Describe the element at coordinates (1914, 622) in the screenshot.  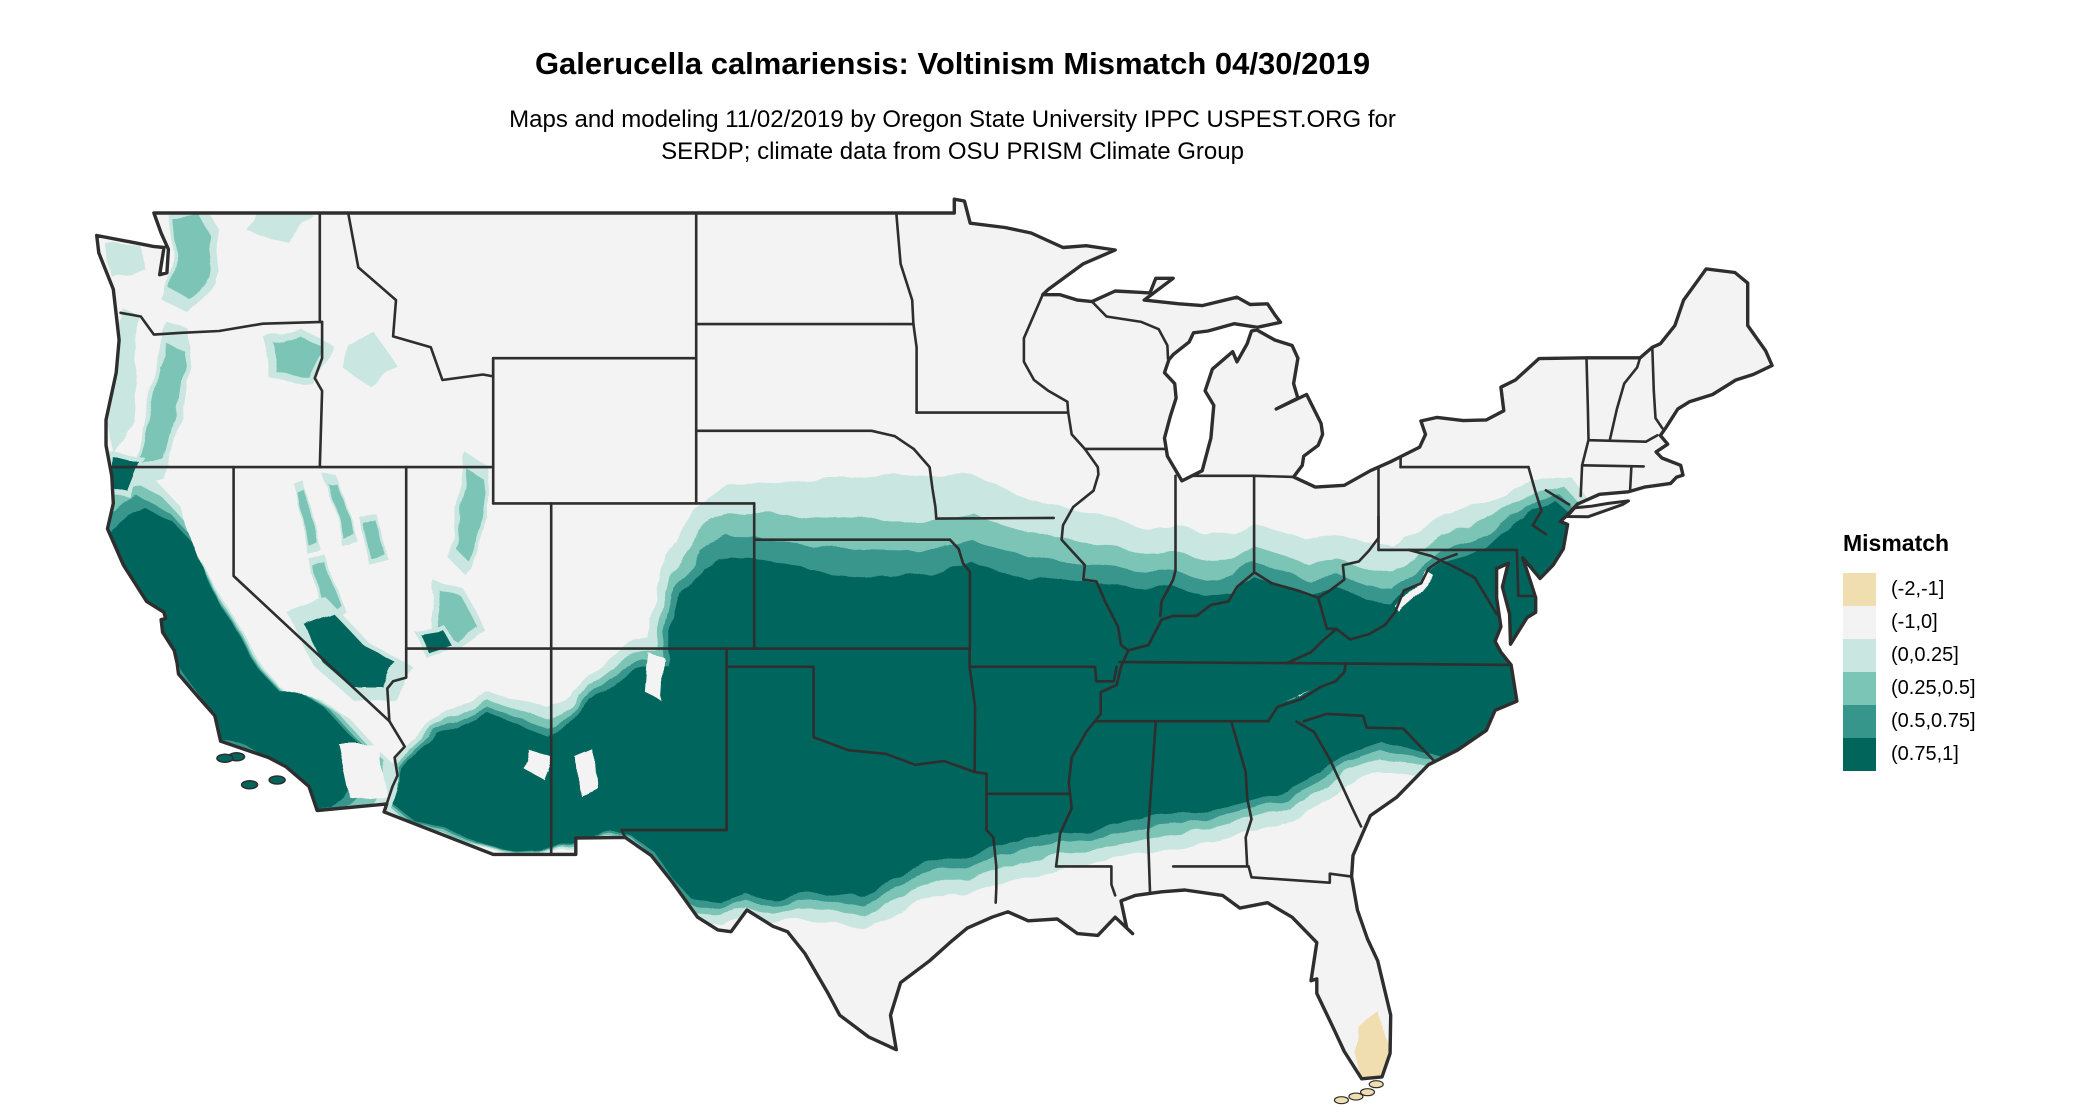
I see `legend-label: (-1,0]` at that location.